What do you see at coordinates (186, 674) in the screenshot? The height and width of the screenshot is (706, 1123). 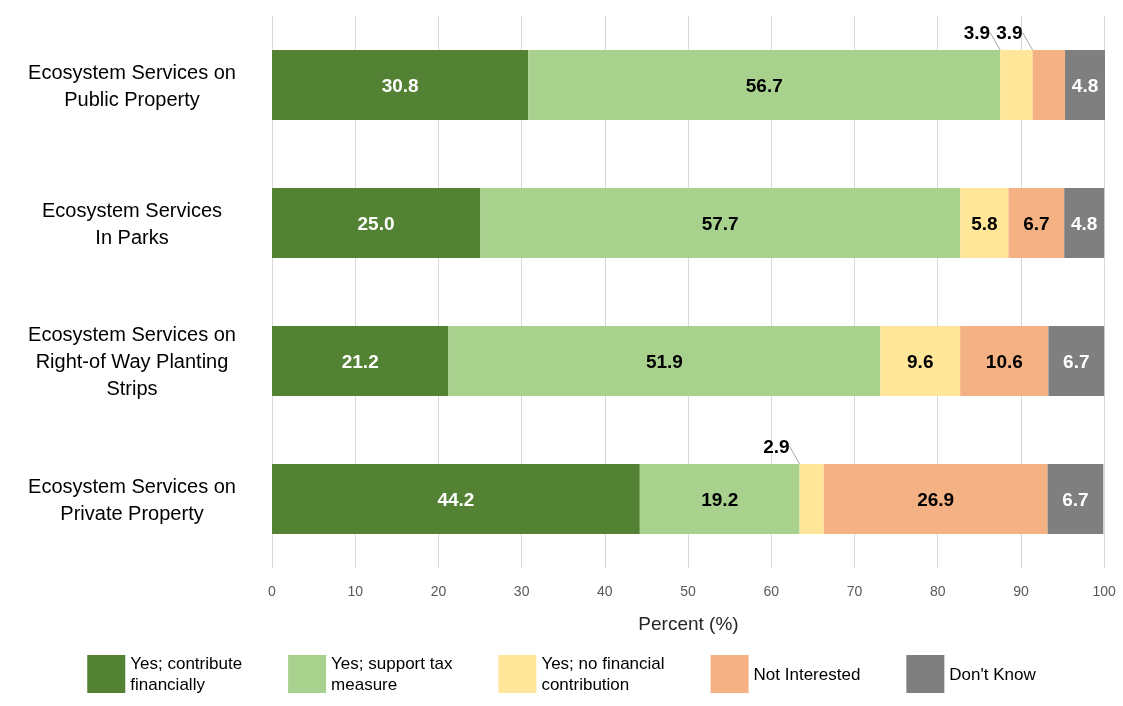 I see `legend-label: Yes; contribute financially` at bounding box center [186, 674].